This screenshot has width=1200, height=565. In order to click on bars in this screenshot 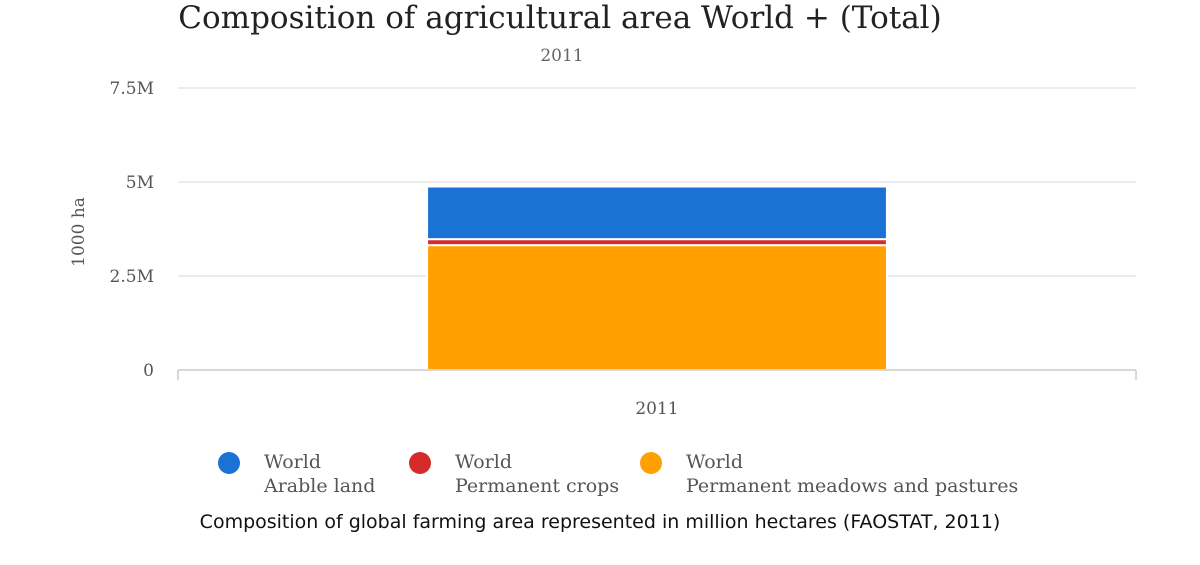, I will do `click(657, 278)`.